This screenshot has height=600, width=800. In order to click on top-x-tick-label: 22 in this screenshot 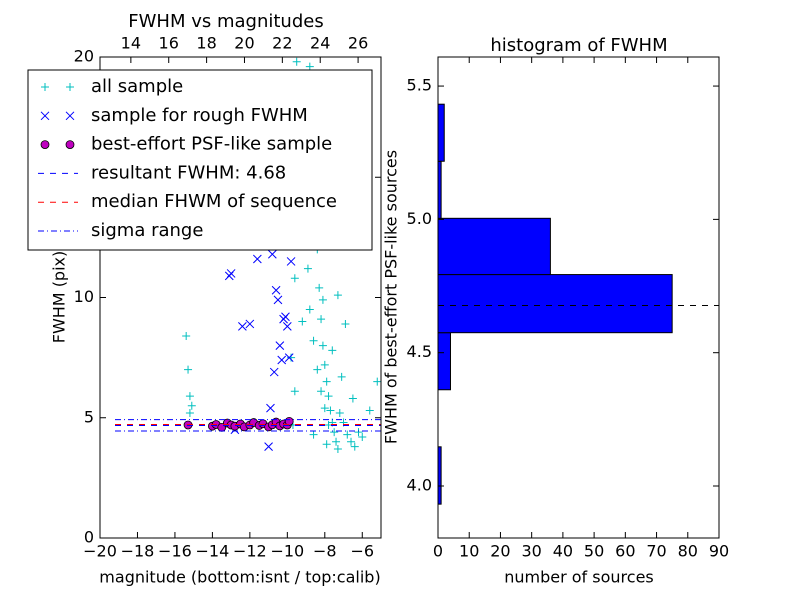, I will do `click(282, 43)`.